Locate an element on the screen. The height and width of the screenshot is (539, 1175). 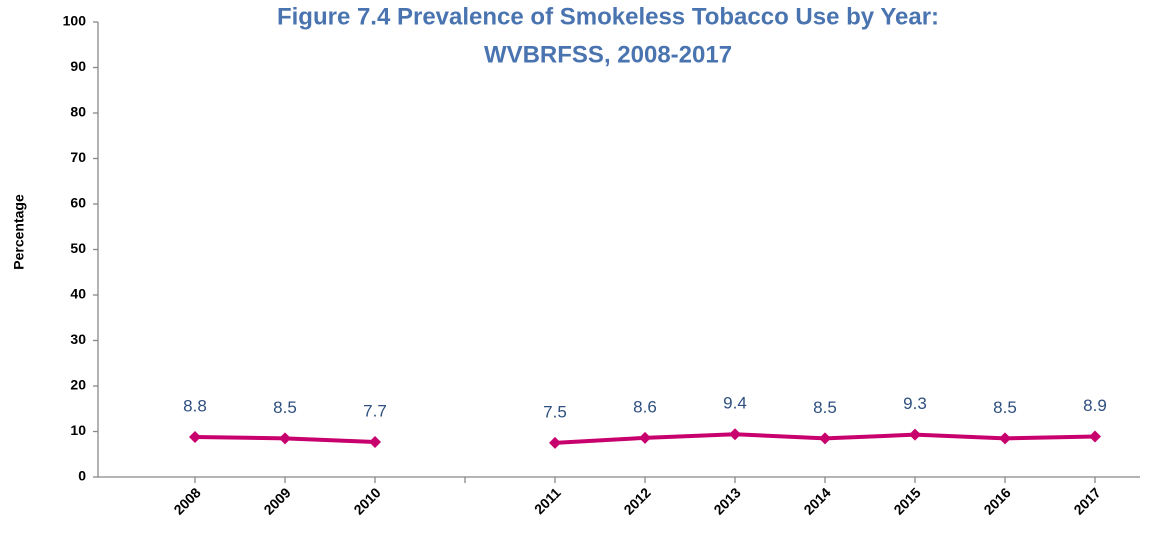
x-tick-label: 2012 is located at coordinates (636, 500).